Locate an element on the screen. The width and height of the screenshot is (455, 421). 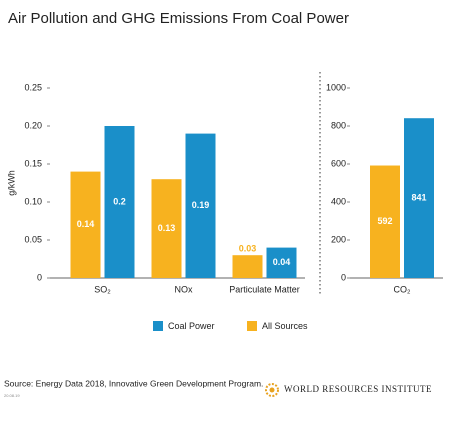
x-tick-label: Particulate Matter is located at coordinates (264, 289).